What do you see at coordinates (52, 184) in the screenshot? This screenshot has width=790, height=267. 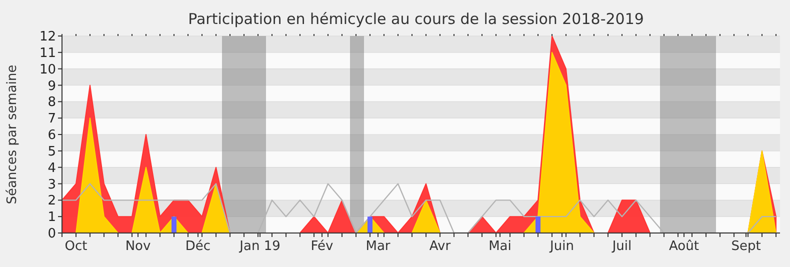 I see `y-tick-label: 3` at bounding box center [52, 184].